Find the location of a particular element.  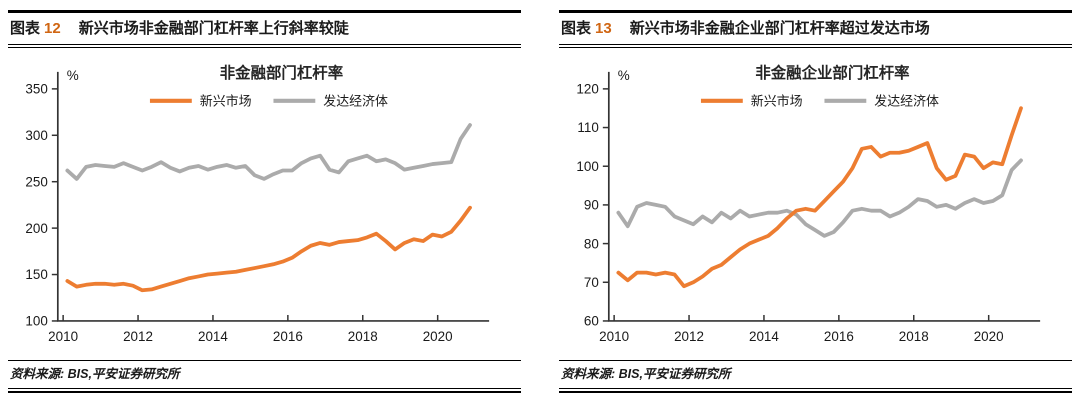

chart-title: 非金融企业部门杠杆率 is located at coordinates (832, 72).